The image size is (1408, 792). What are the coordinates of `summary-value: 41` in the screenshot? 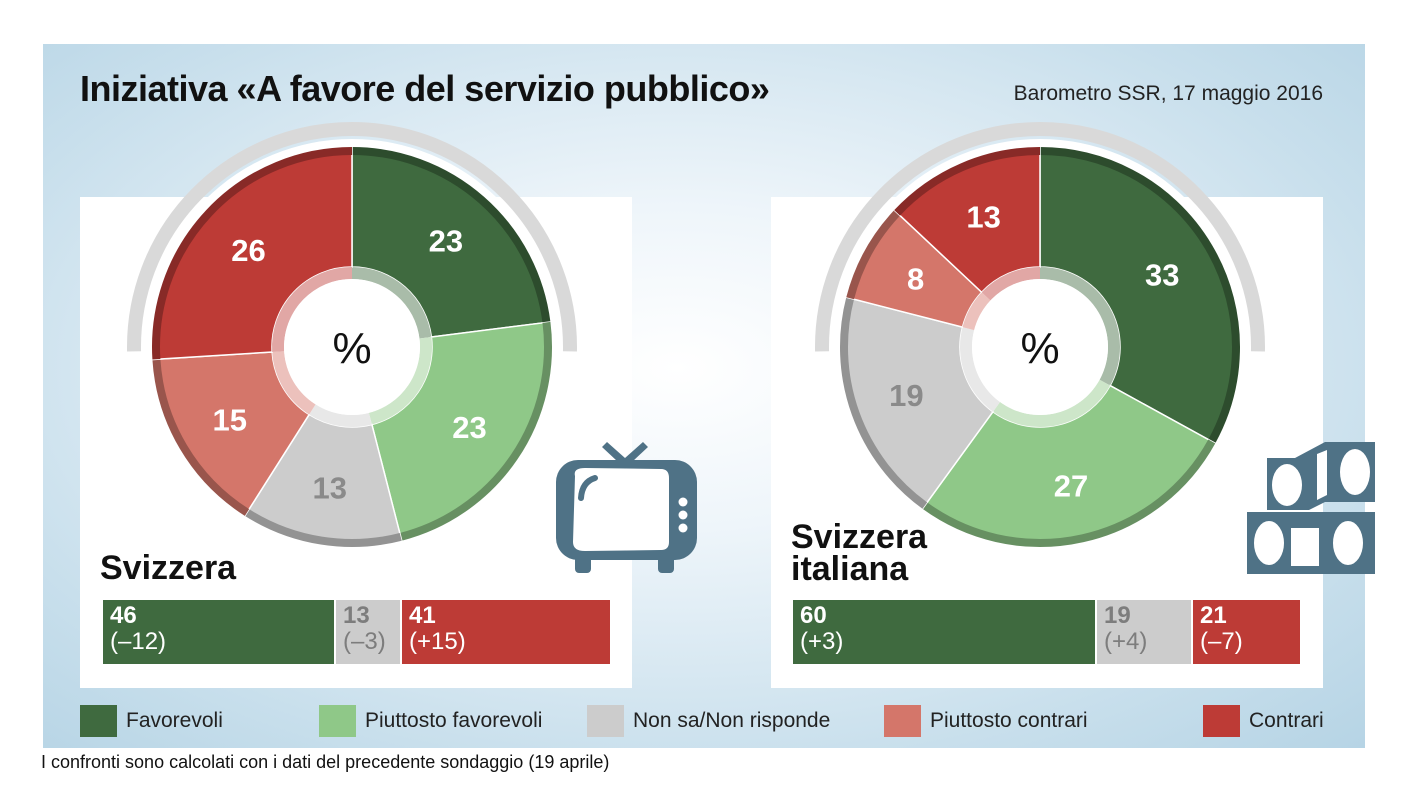 It's located at (422, 615).